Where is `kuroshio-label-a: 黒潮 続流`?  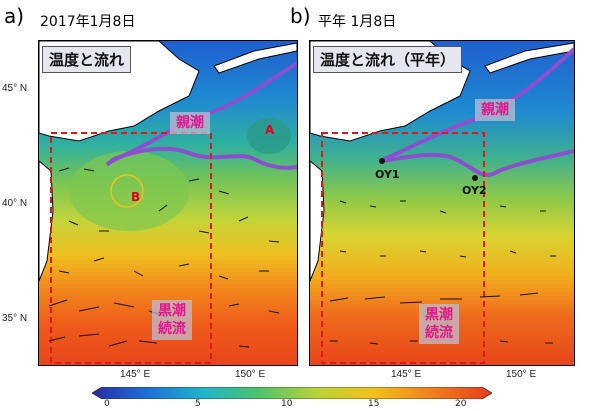 kuroshio-label-a: 黒潮 続流 is located at coordinates (172, 320).